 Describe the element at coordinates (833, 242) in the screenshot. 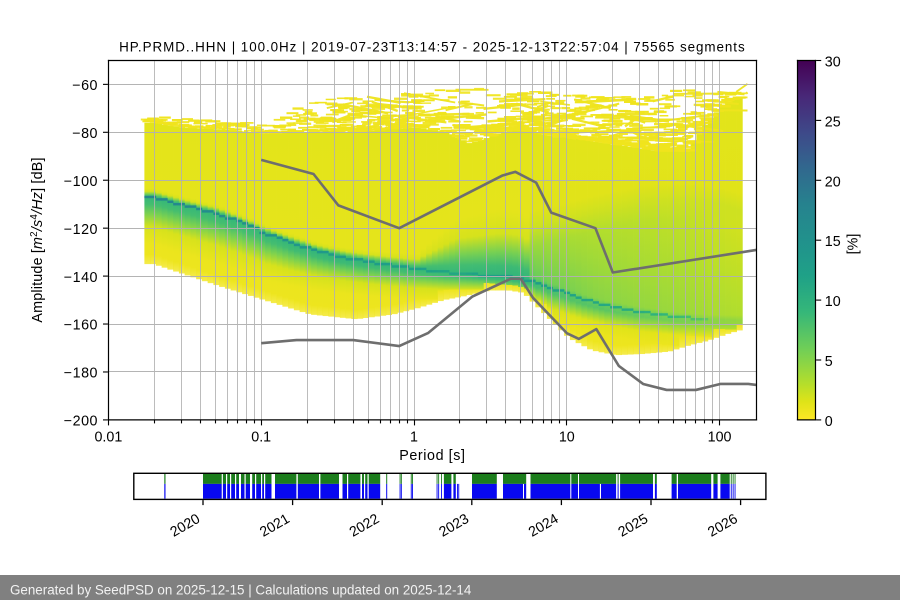

I see `svg-text: 15` at that location.